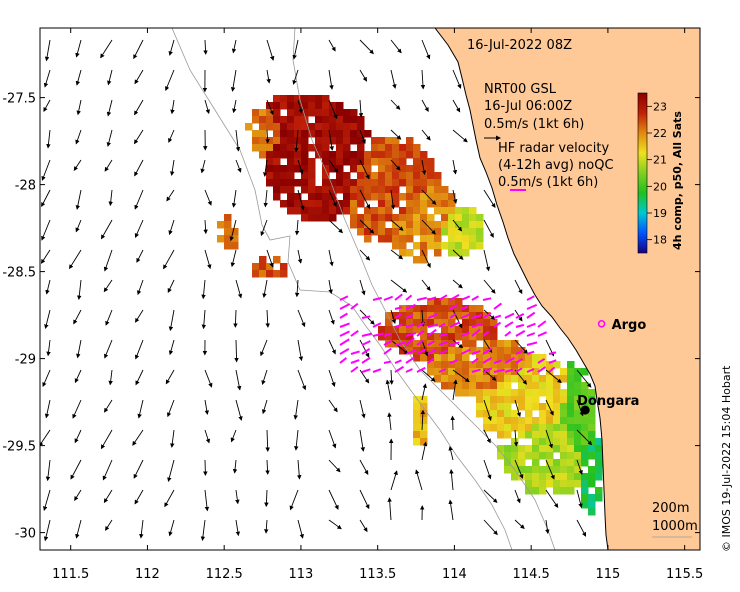  What do you see at coordinates (224, 574) in the screenshot?
I see `lon-tick-label: 112.5` at bounding box center [224, 574].